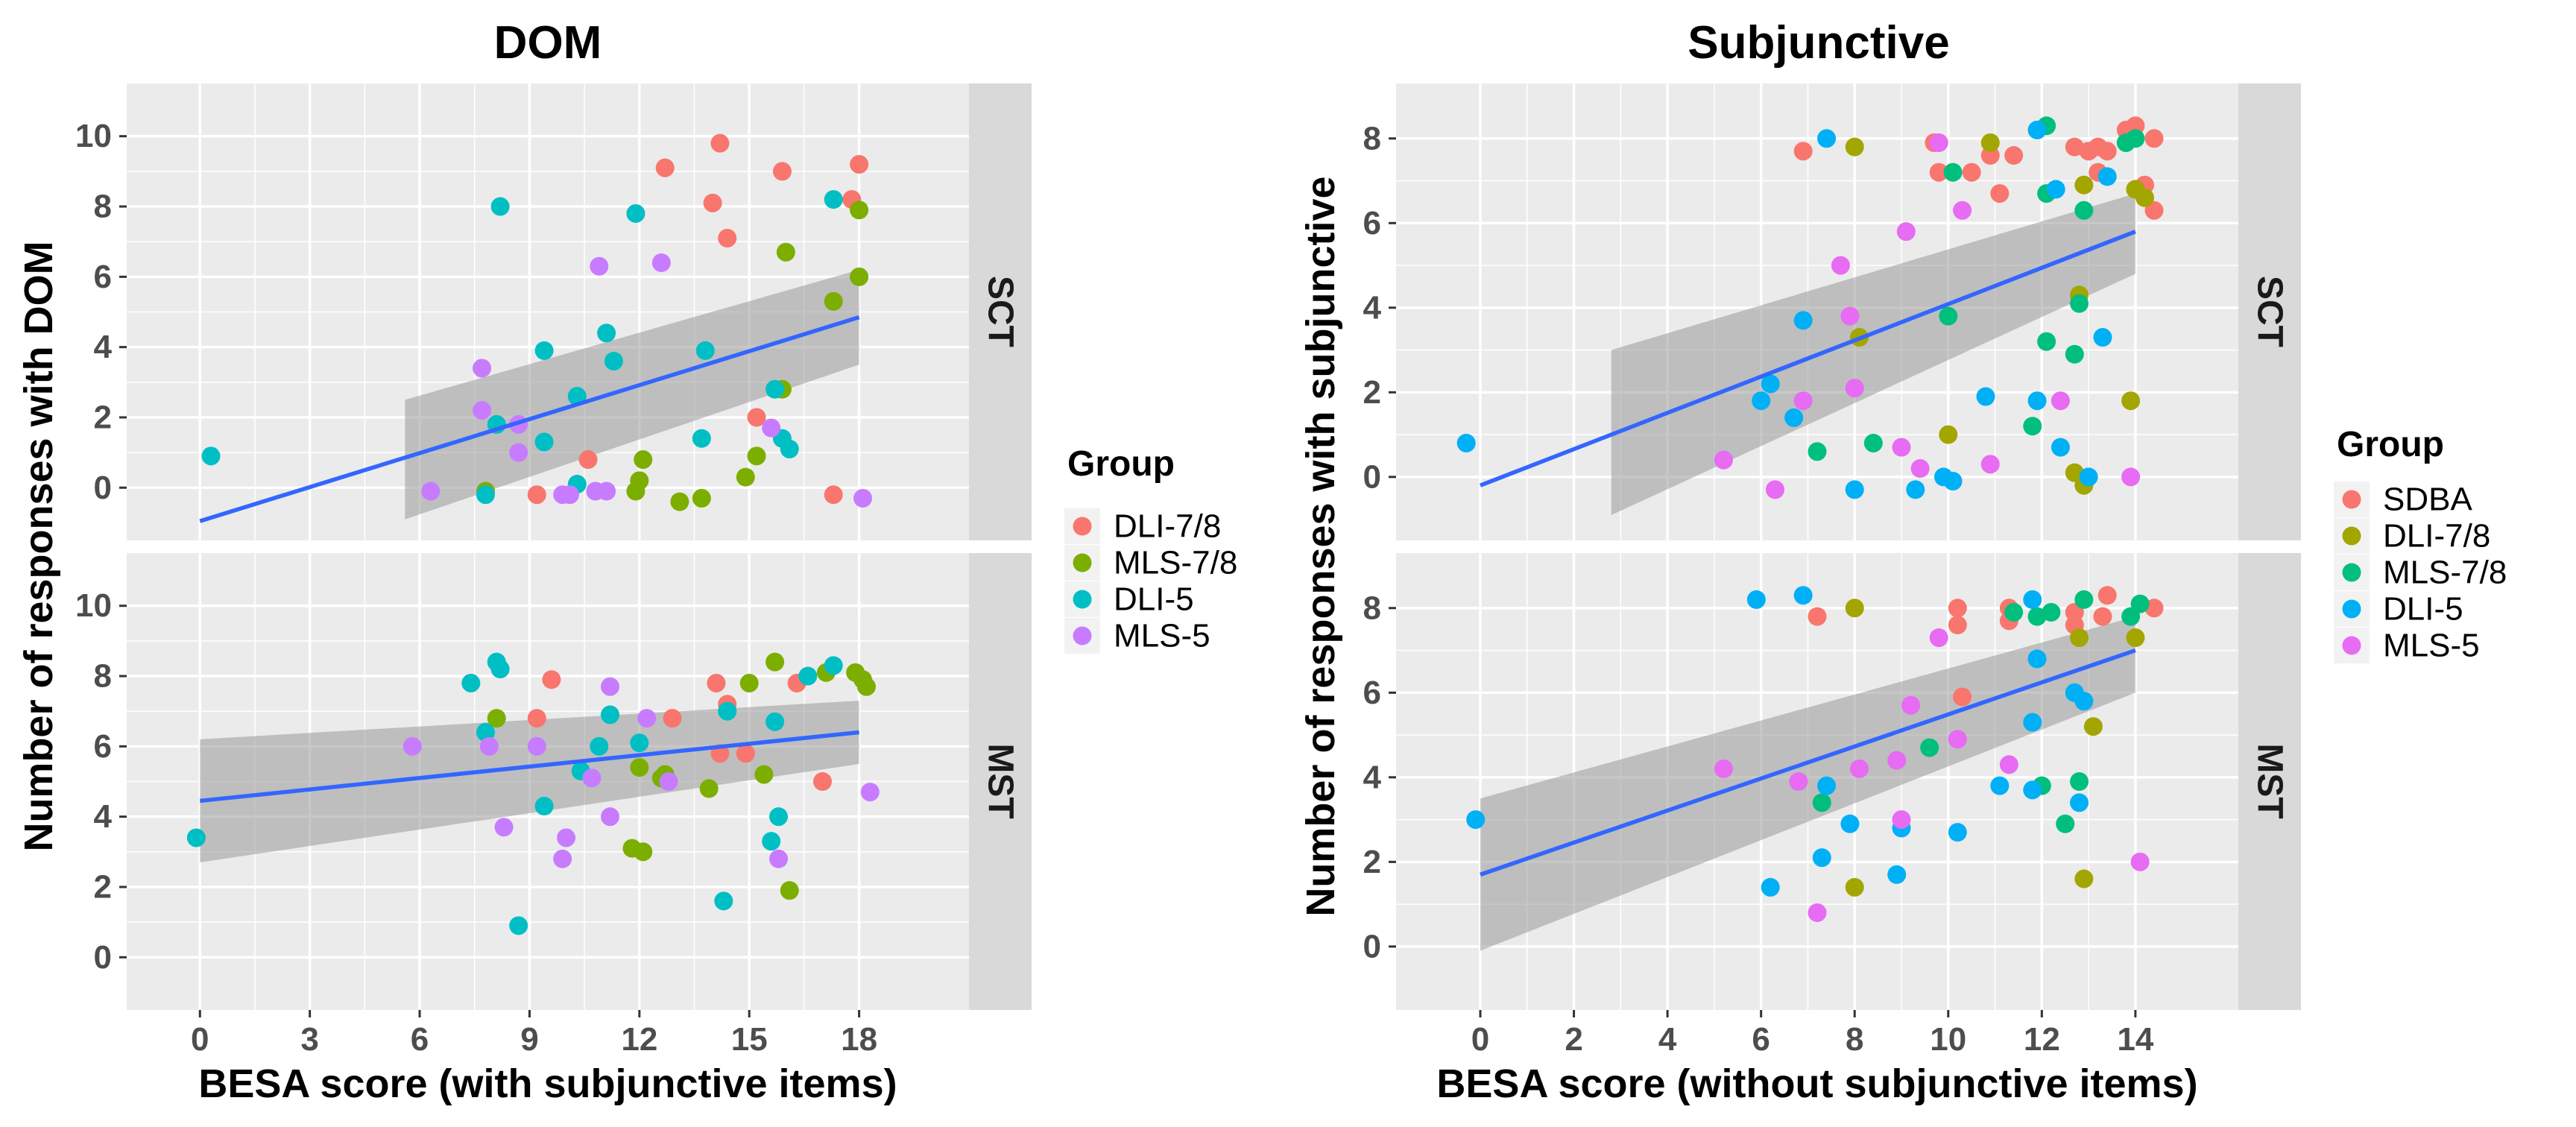 This screenshot has width=2576, height=1127. I want to click on x-tick-label: 14, so click(2135, 1039).